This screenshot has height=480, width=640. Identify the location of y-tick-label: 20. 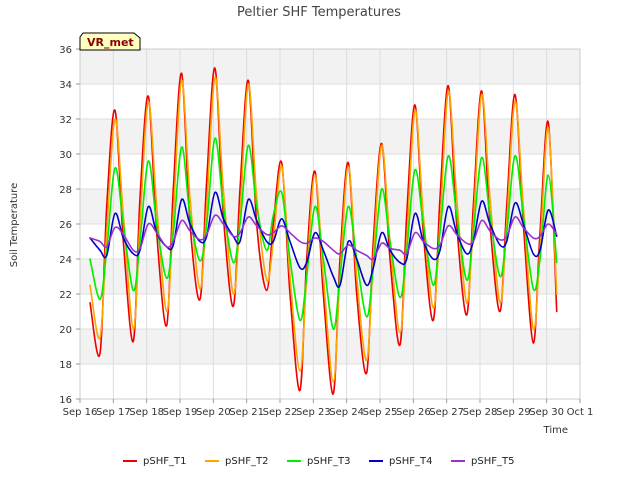
(65, 330).